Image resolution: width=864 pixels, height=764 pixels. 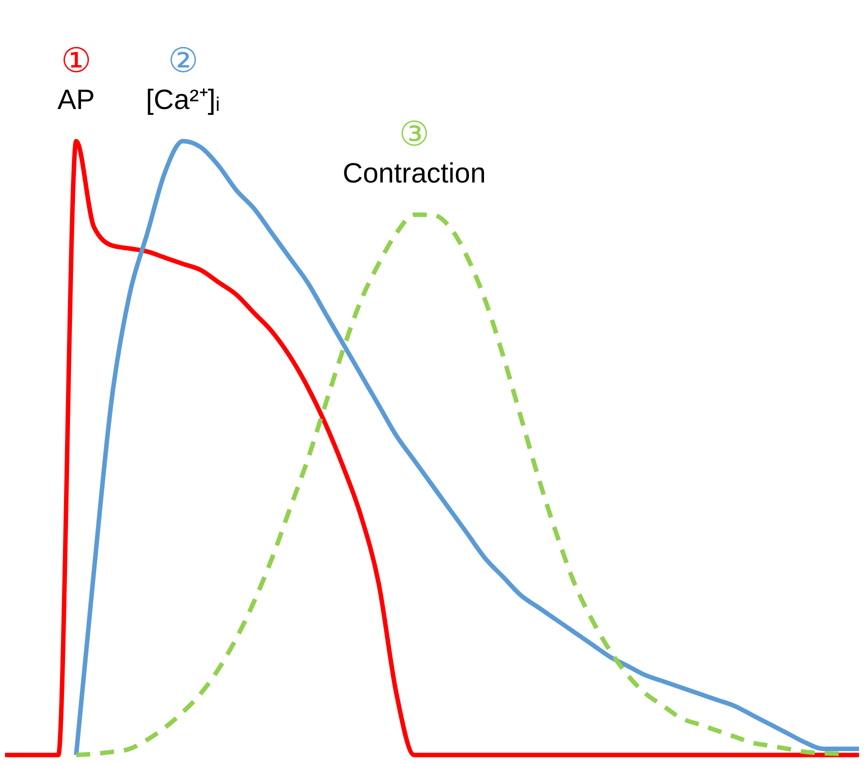 I want to click on text: ②, so click(x=183, y=61).